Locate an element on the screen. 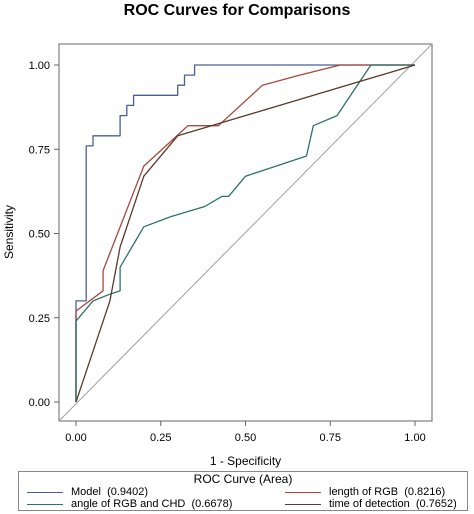 Image resolution: width=474 pixels, height=514 pixels. y-tick-label: 0.00 is located at coordinates (39, 403).